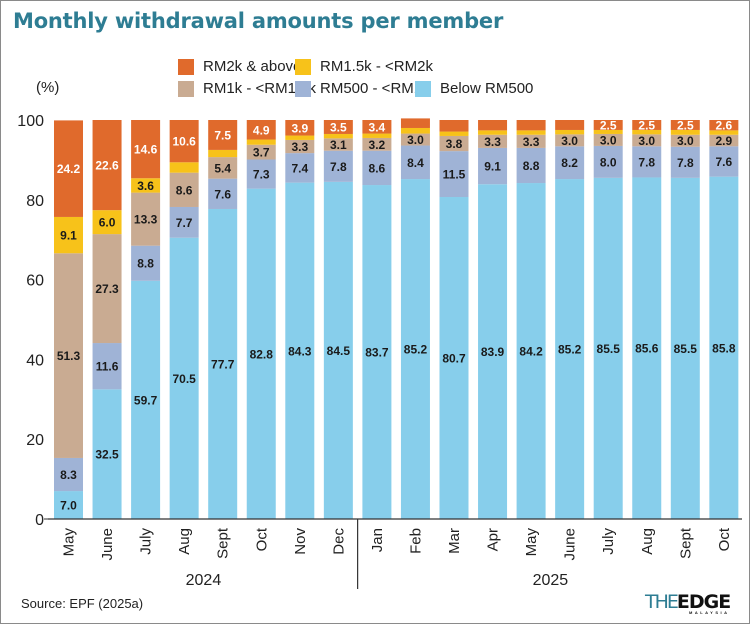 This screenshot has width=750, height=624. What do you see at coordinates (376, 66) in the screenshot?
I see `legend-label: RM1.5k - <RM2k` at bounding box center [376, 66].